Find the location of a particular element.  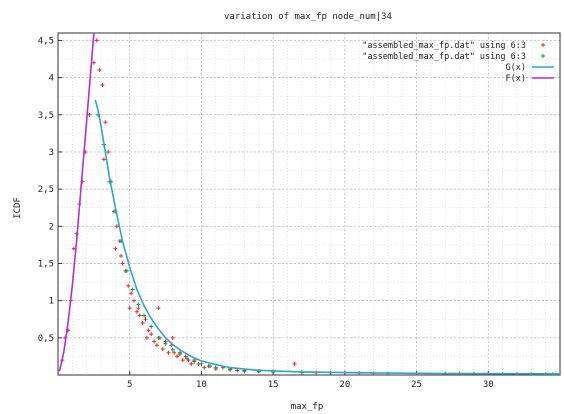

y-tick-label: 2,5 is located at coordinates (46, 190).